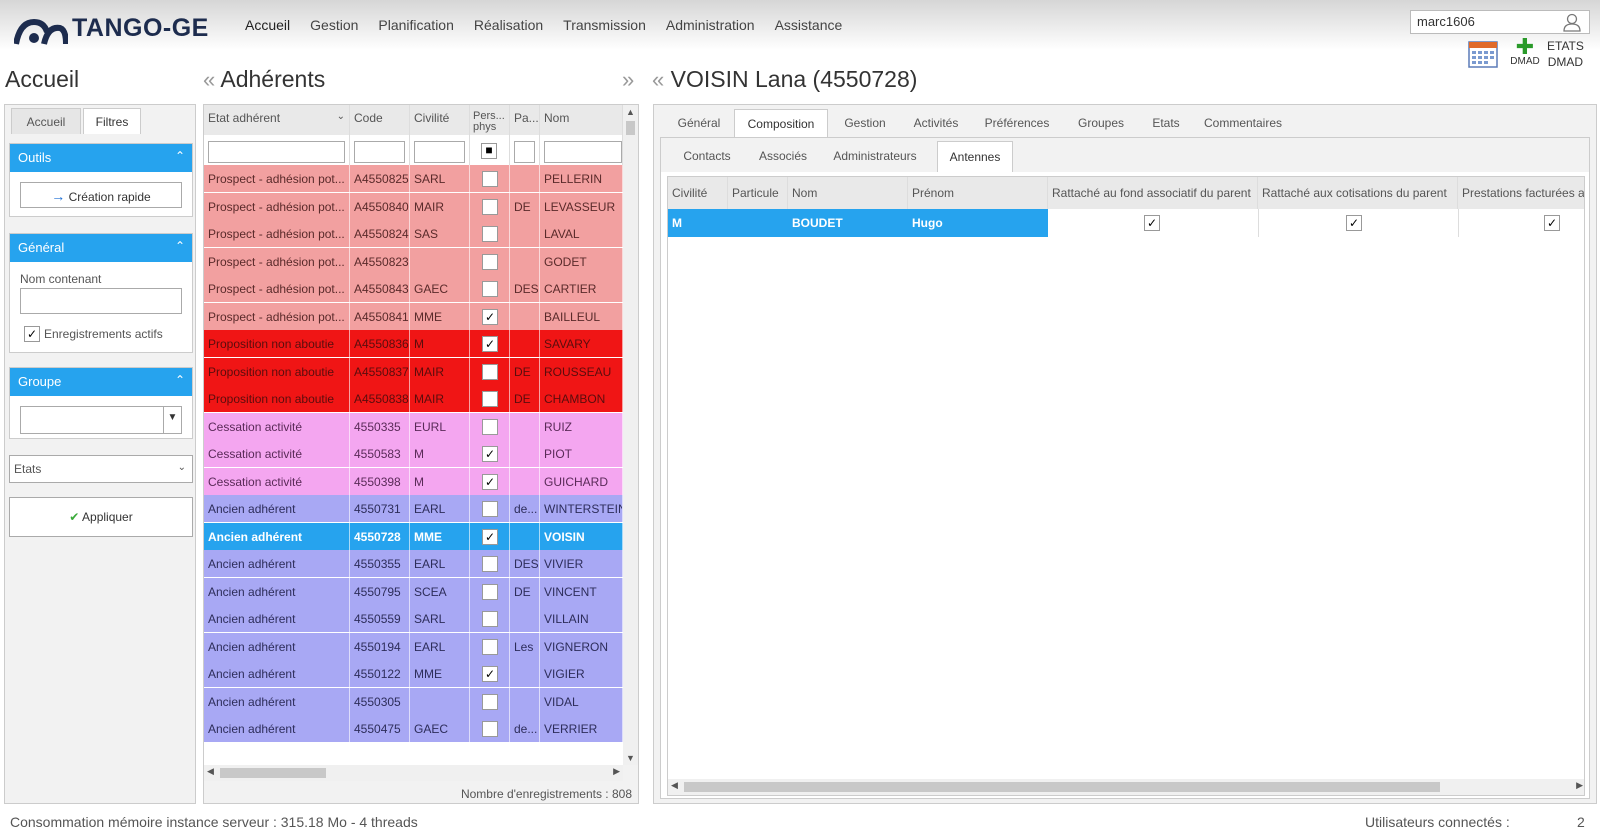 Image resolution: width=1600 pixels, height=838 pixels. I want to click on table-row-selected: M BOUDET Hugo ✓ ✓ ✓, so click(1126, 223).